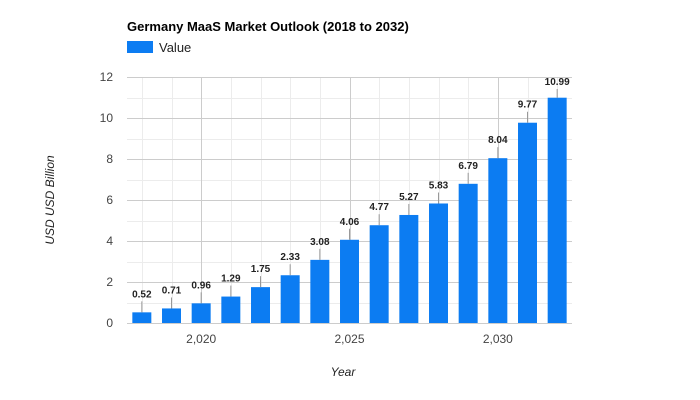 Image resolution: width=700 pixels, height=400 pixels. Describe the element at coordinates (261, 269) in the screenshot. I see `data-label: 1.75` at that location.